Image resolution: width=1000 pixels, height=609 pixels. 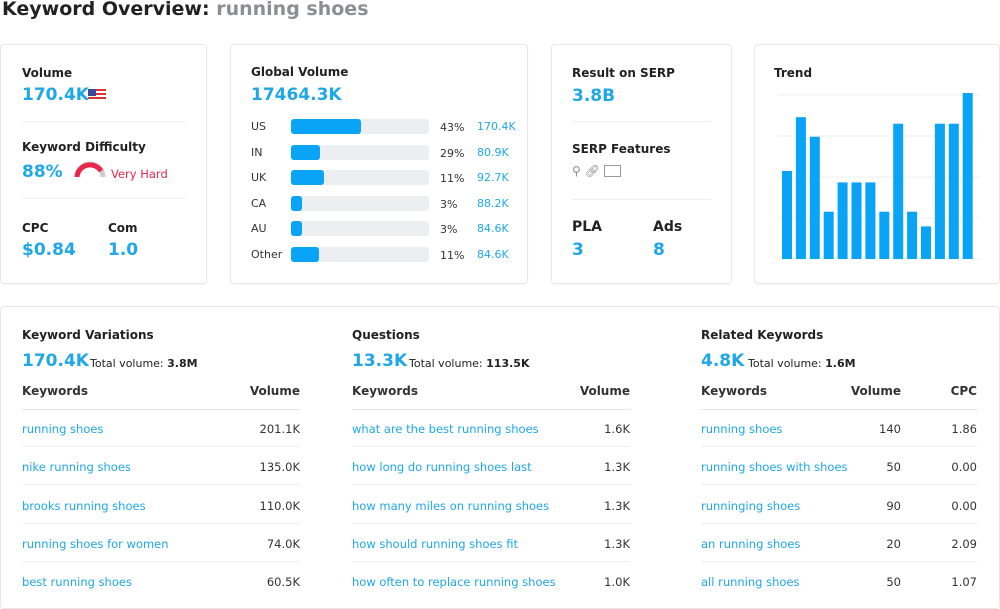 What do you see at coordinates (435, 543) in the screenshot?
I see `keyword-link: how should running shoes fit` at bounding box center [435, 543].